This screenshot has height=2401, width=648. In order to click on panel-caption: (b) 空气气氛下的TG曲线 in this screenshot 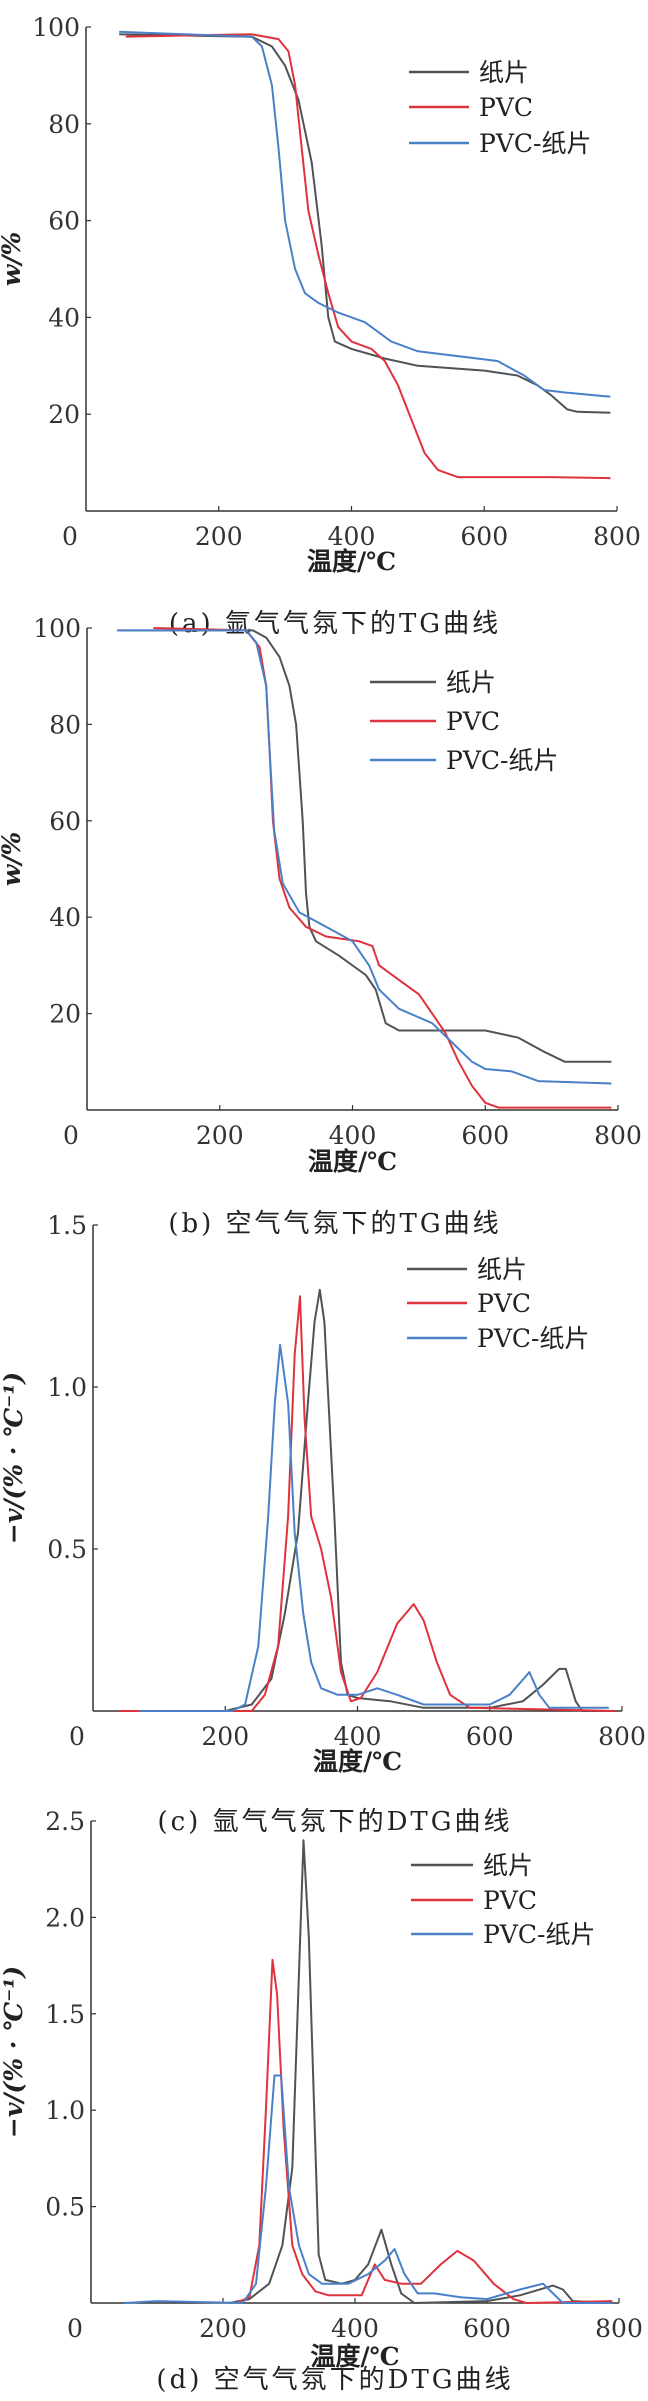, I will do `click(334, 1224)`.